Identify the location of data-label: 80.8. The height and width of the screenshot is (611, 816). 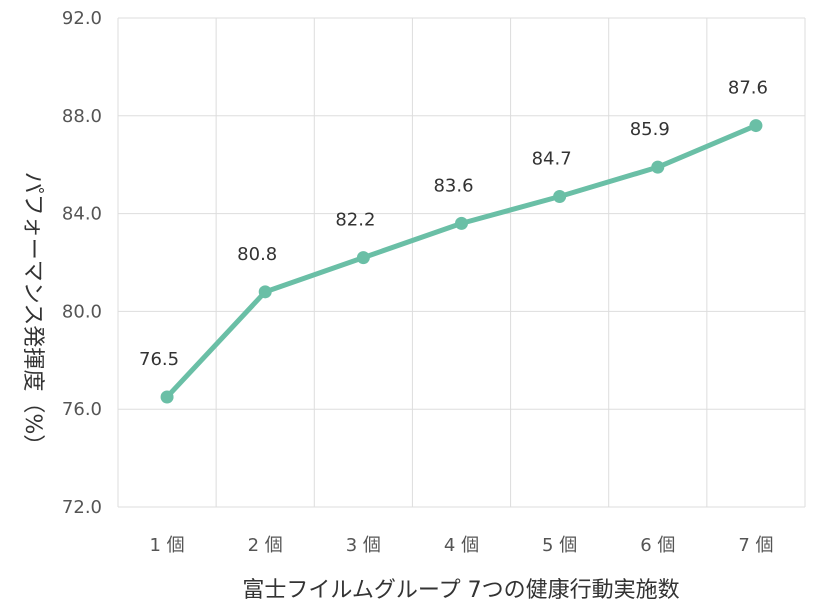
(257, 254).